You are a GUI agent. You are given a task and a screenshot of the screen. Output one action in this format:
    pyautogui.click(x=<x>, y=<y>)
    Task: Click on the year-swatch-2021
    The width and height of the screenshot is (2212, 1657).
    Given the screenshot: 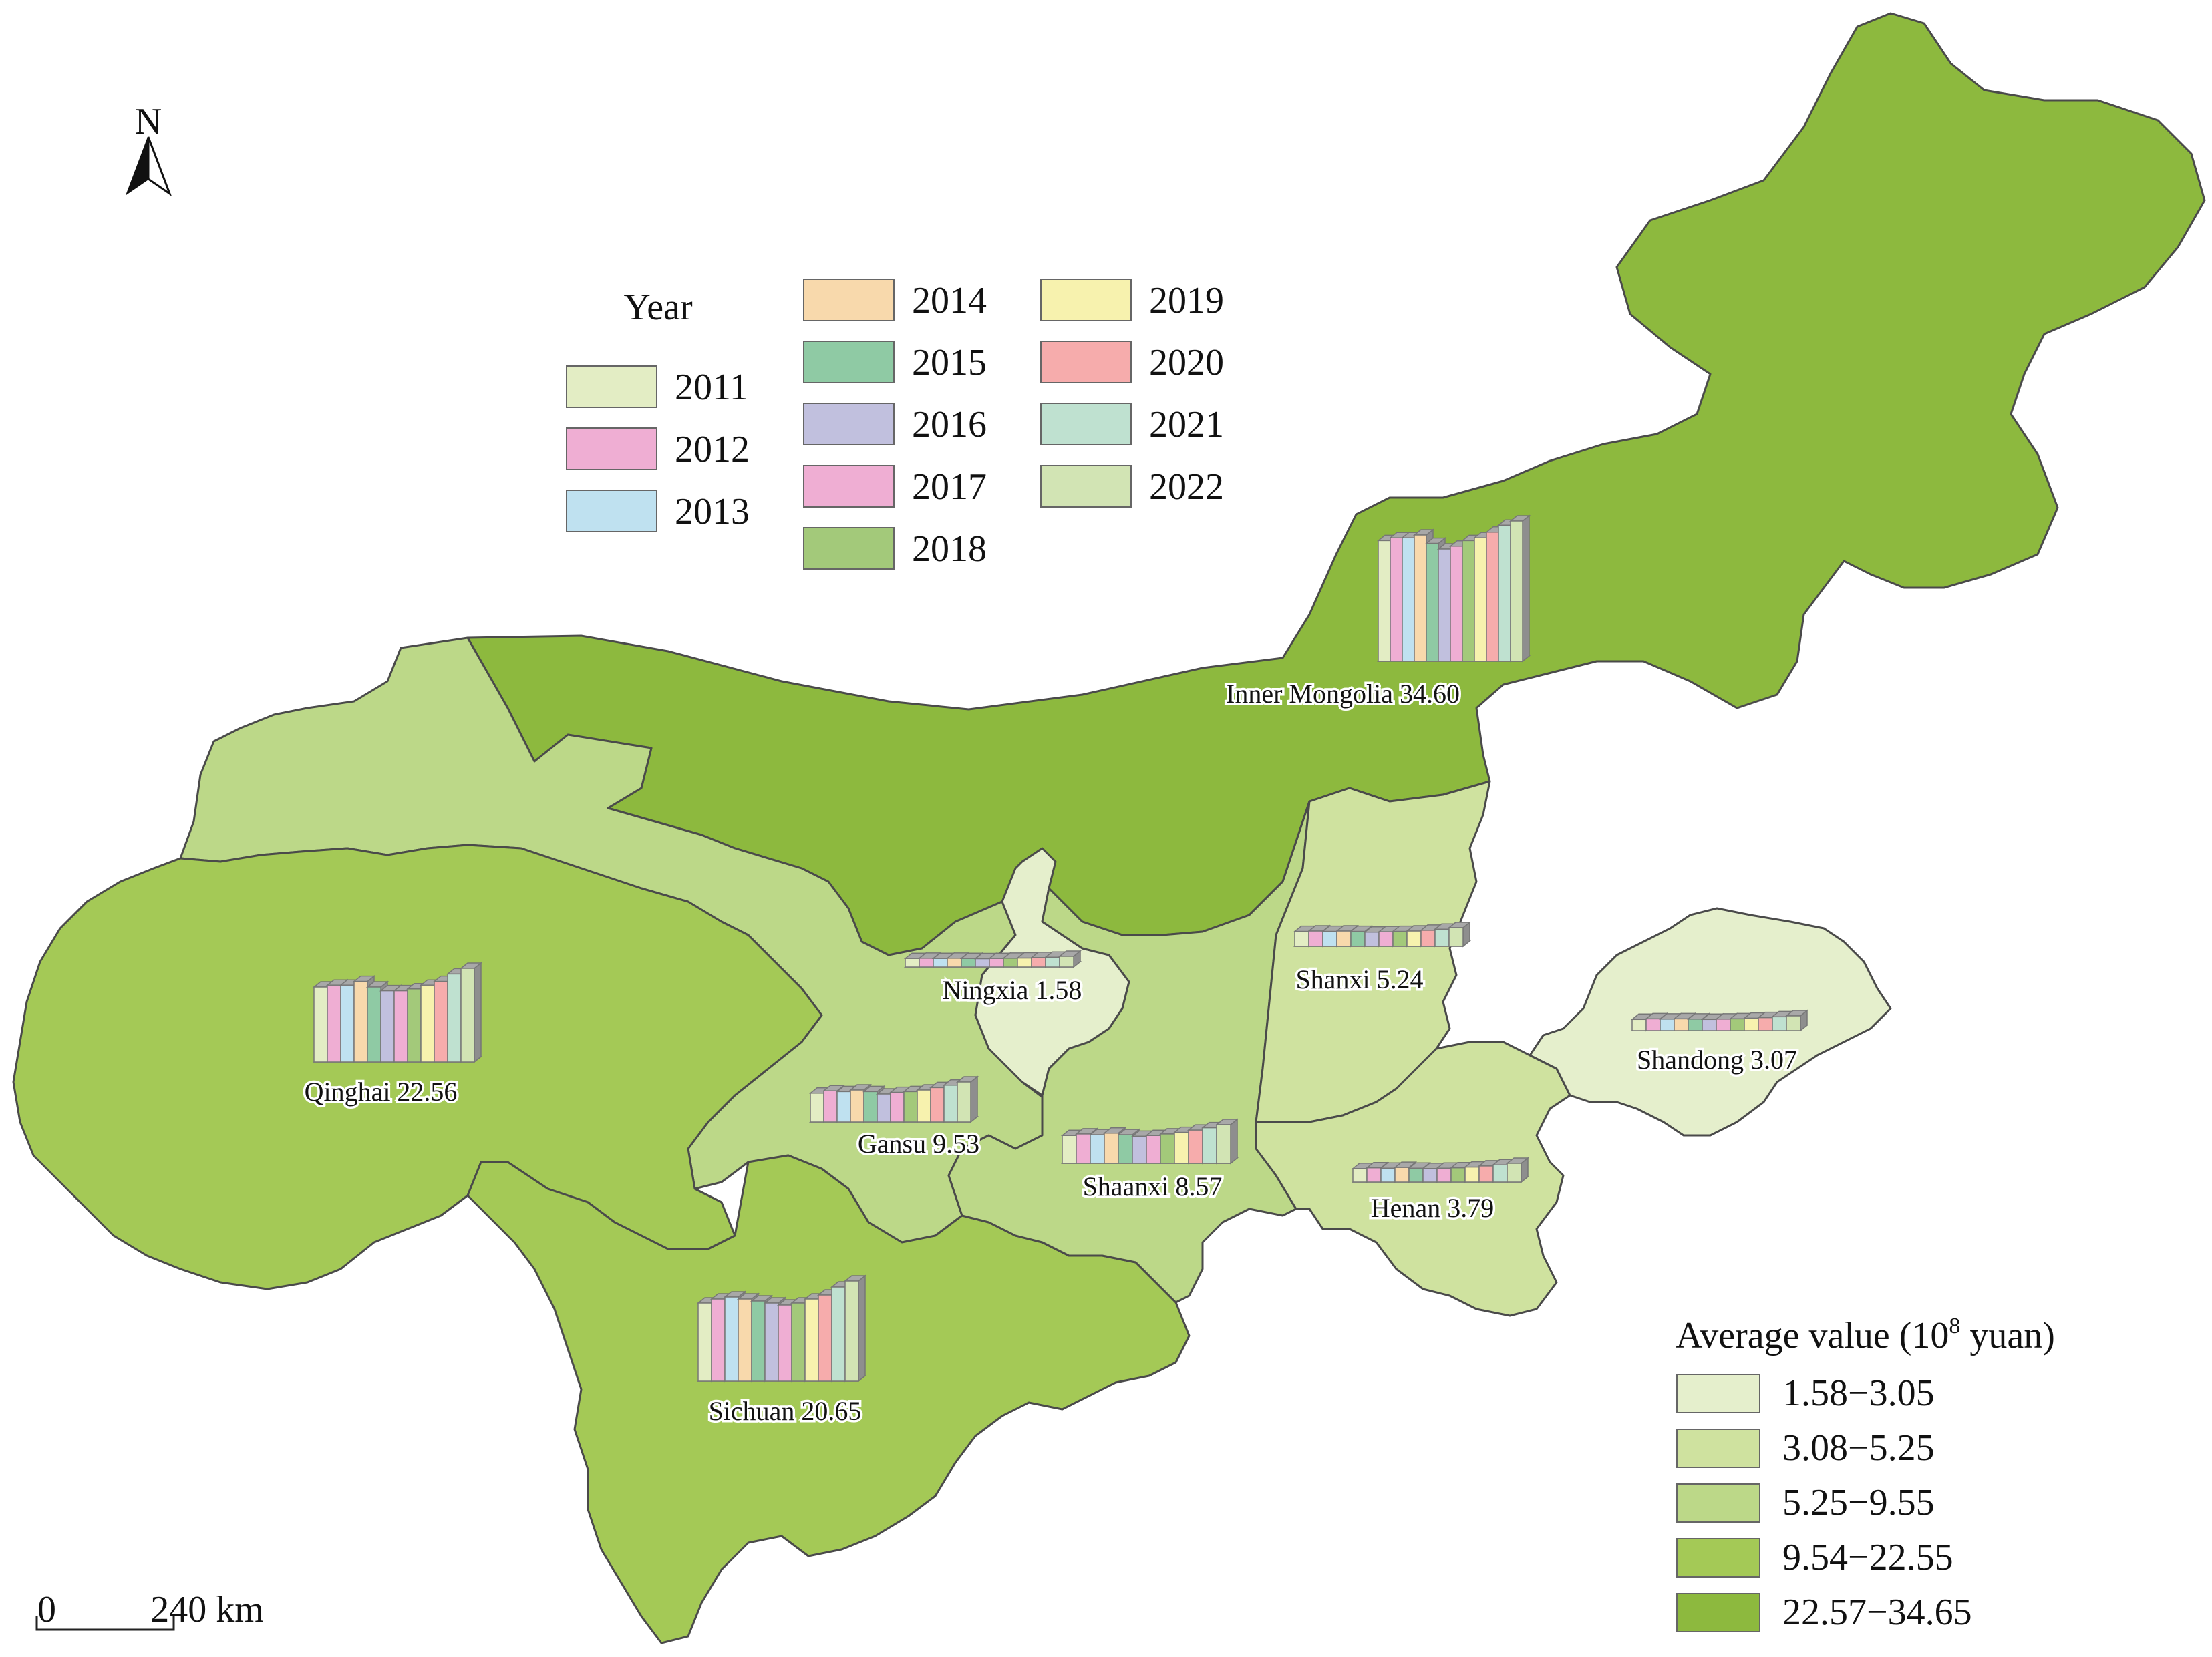 What is the action you would take?
    pyautogui.click(x=1086, y=424)
    